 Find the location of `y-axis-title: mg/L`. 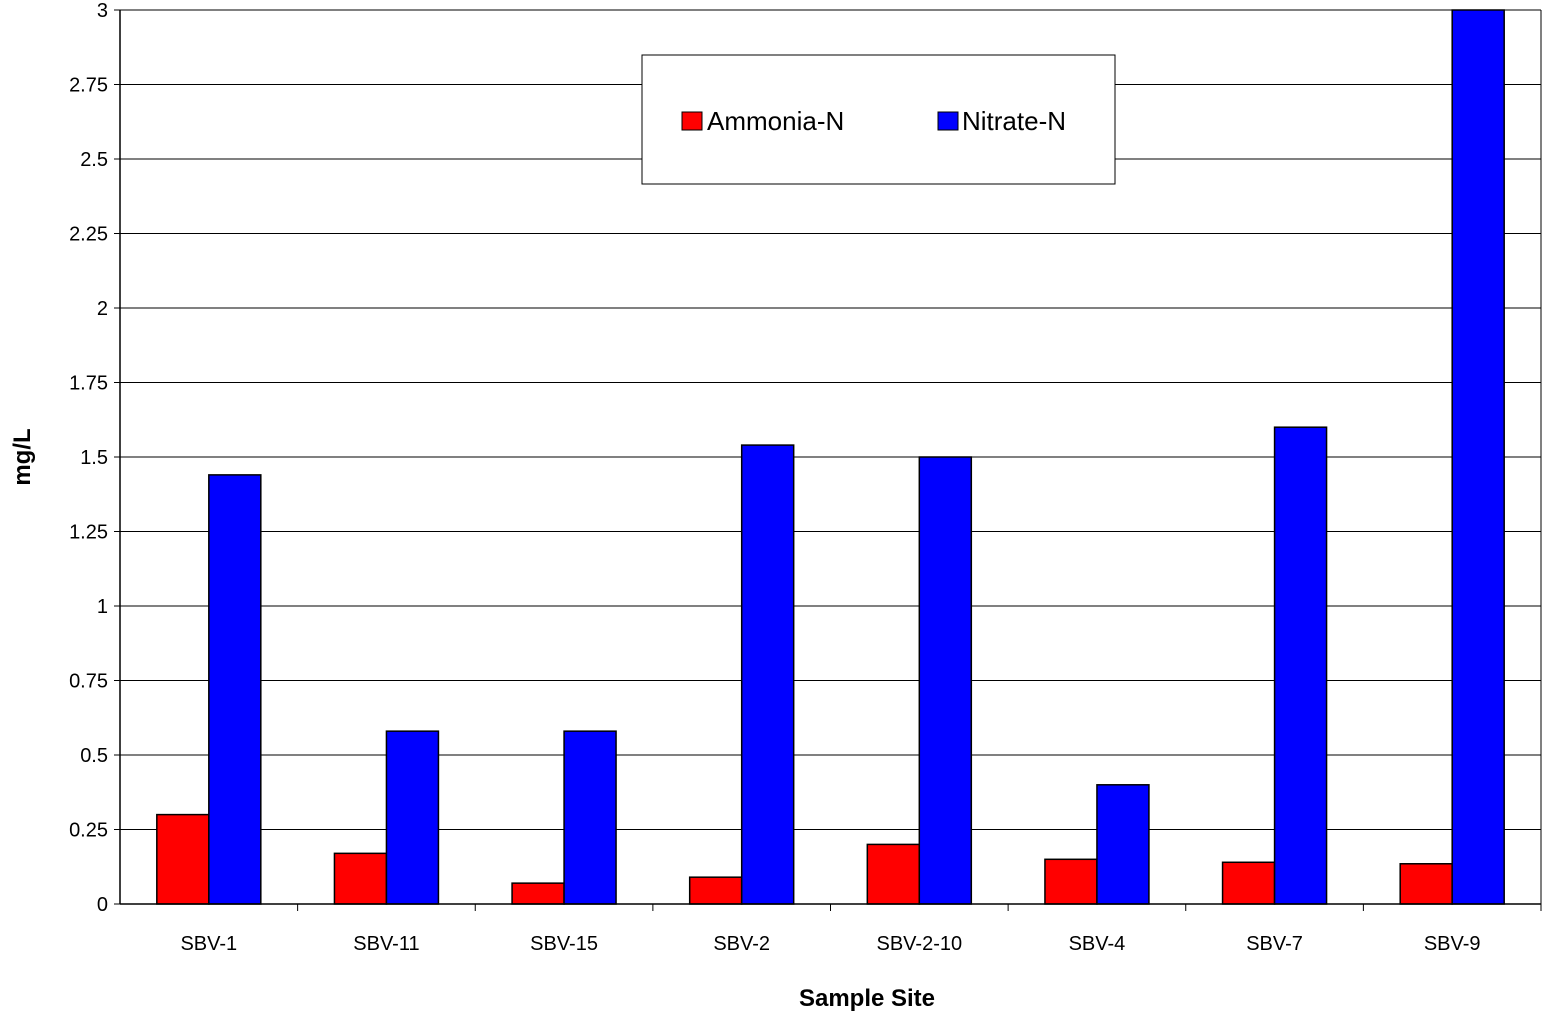

y-axis-title: mg/L is located at coordinates (22, 456).